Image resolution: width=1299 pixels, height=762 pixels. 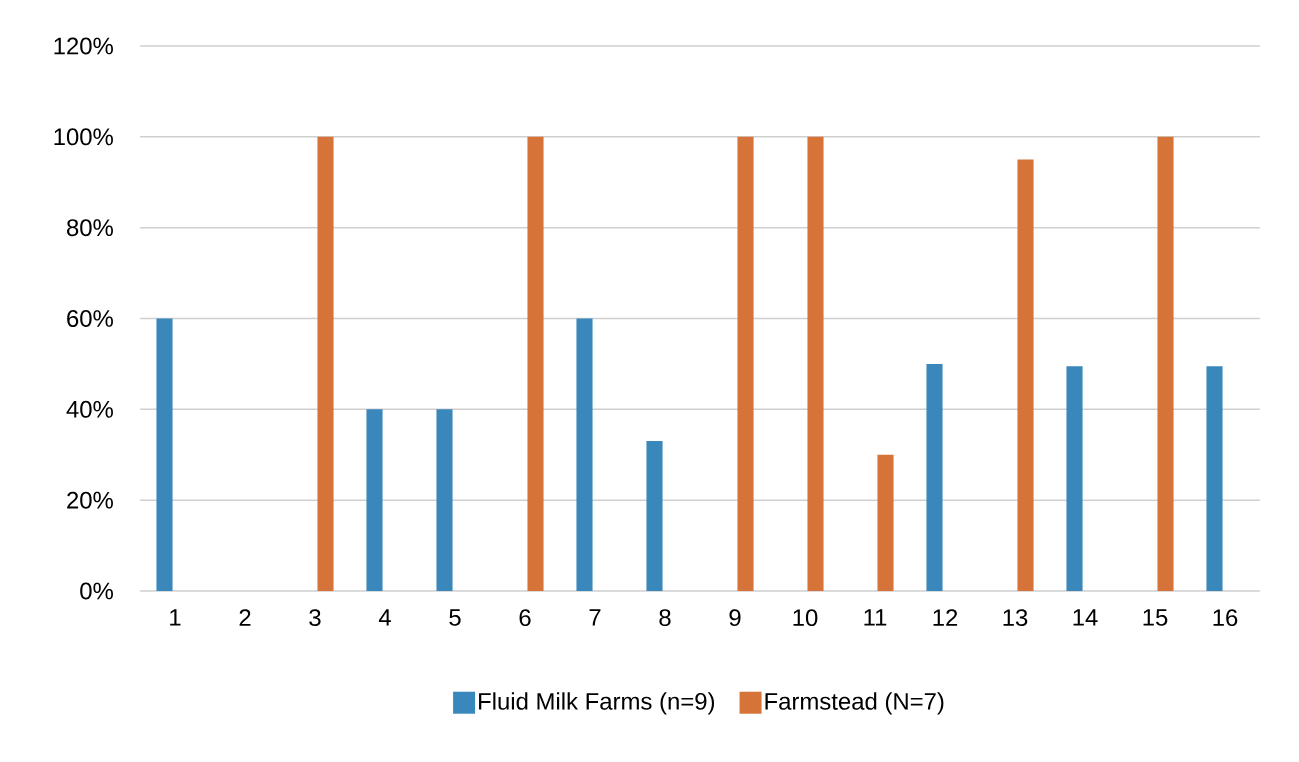 I want to click on x-tick-label: 4, so click(x=384, y=617).